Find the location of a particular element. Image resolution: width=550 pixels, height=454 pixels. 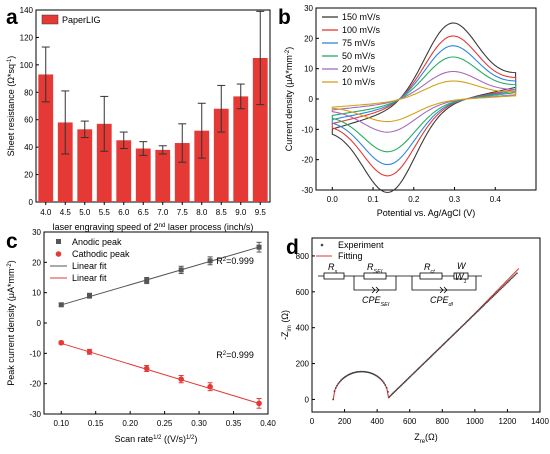

x-tick-label: 7.0 is located at coordinates (163, 212).